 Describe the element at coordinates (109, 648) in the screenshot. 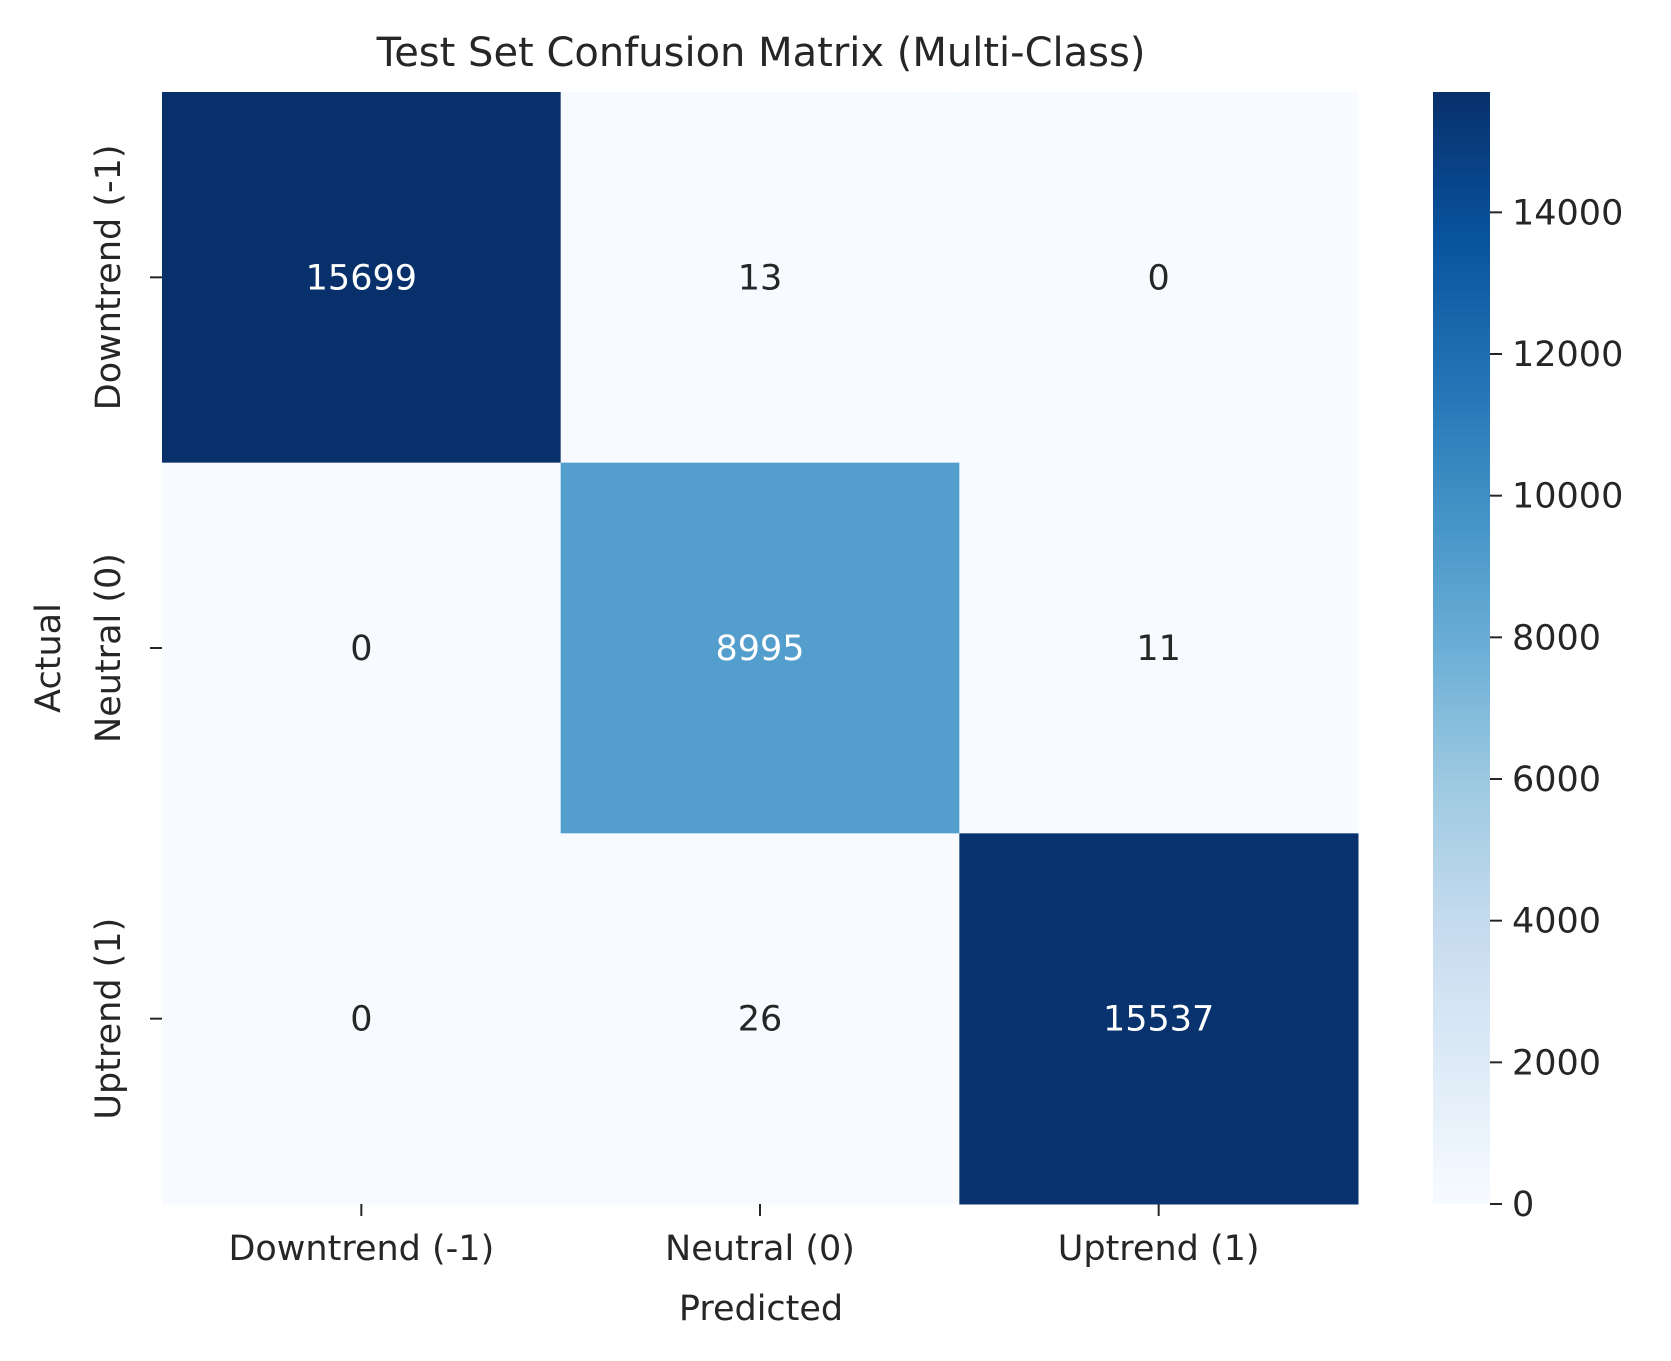

I see `y-tick-label-1: Neutral (0)` at that location.